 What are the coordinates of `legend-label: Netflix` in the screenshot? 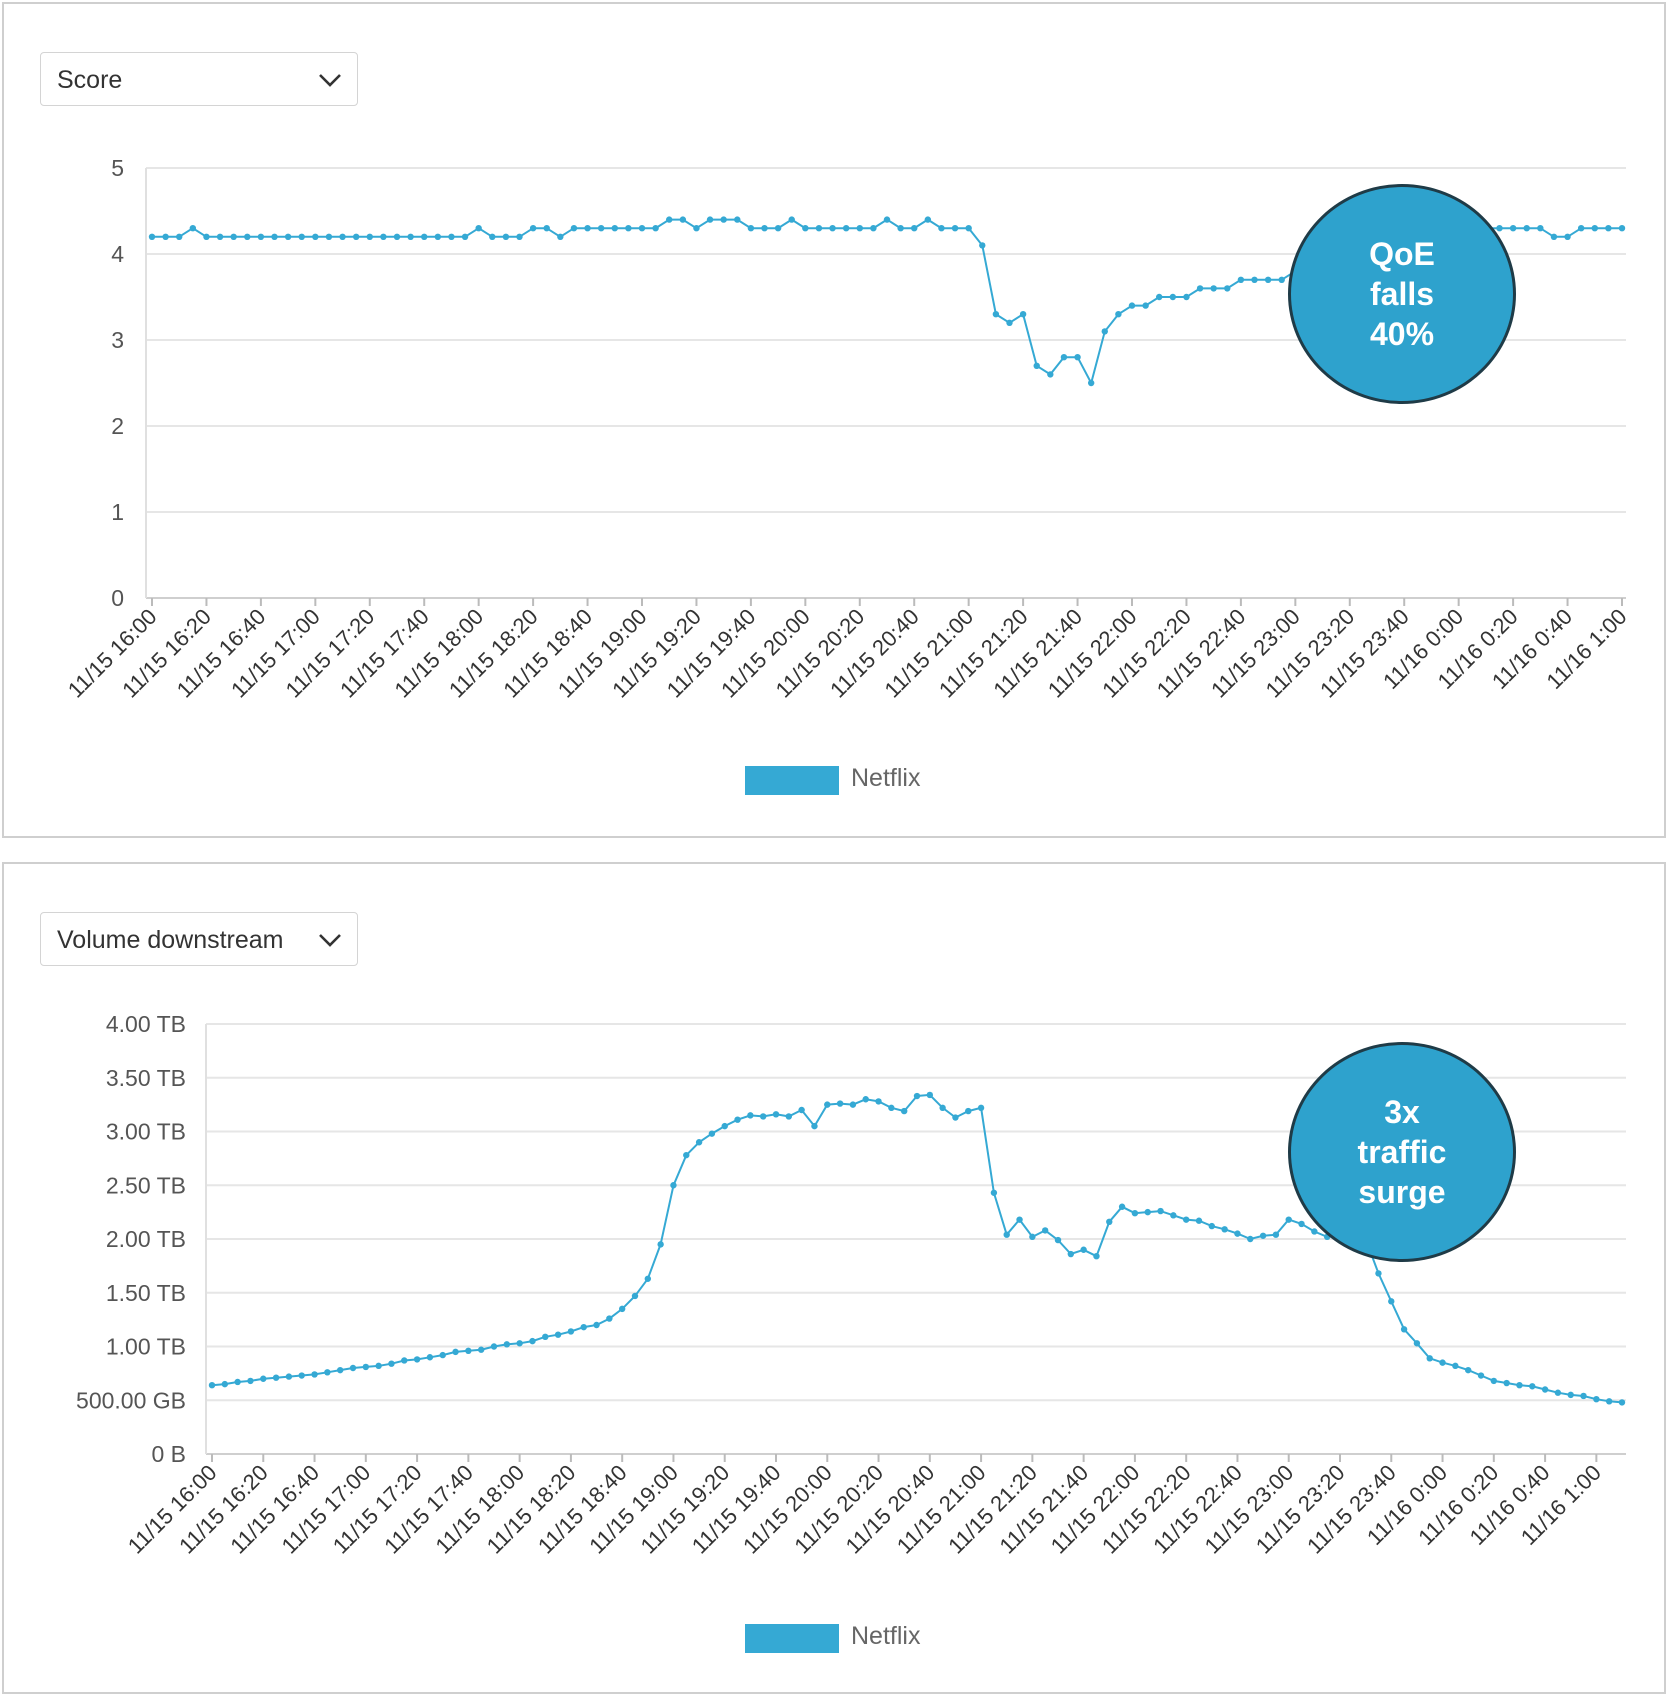 It's located at (886, 1636).